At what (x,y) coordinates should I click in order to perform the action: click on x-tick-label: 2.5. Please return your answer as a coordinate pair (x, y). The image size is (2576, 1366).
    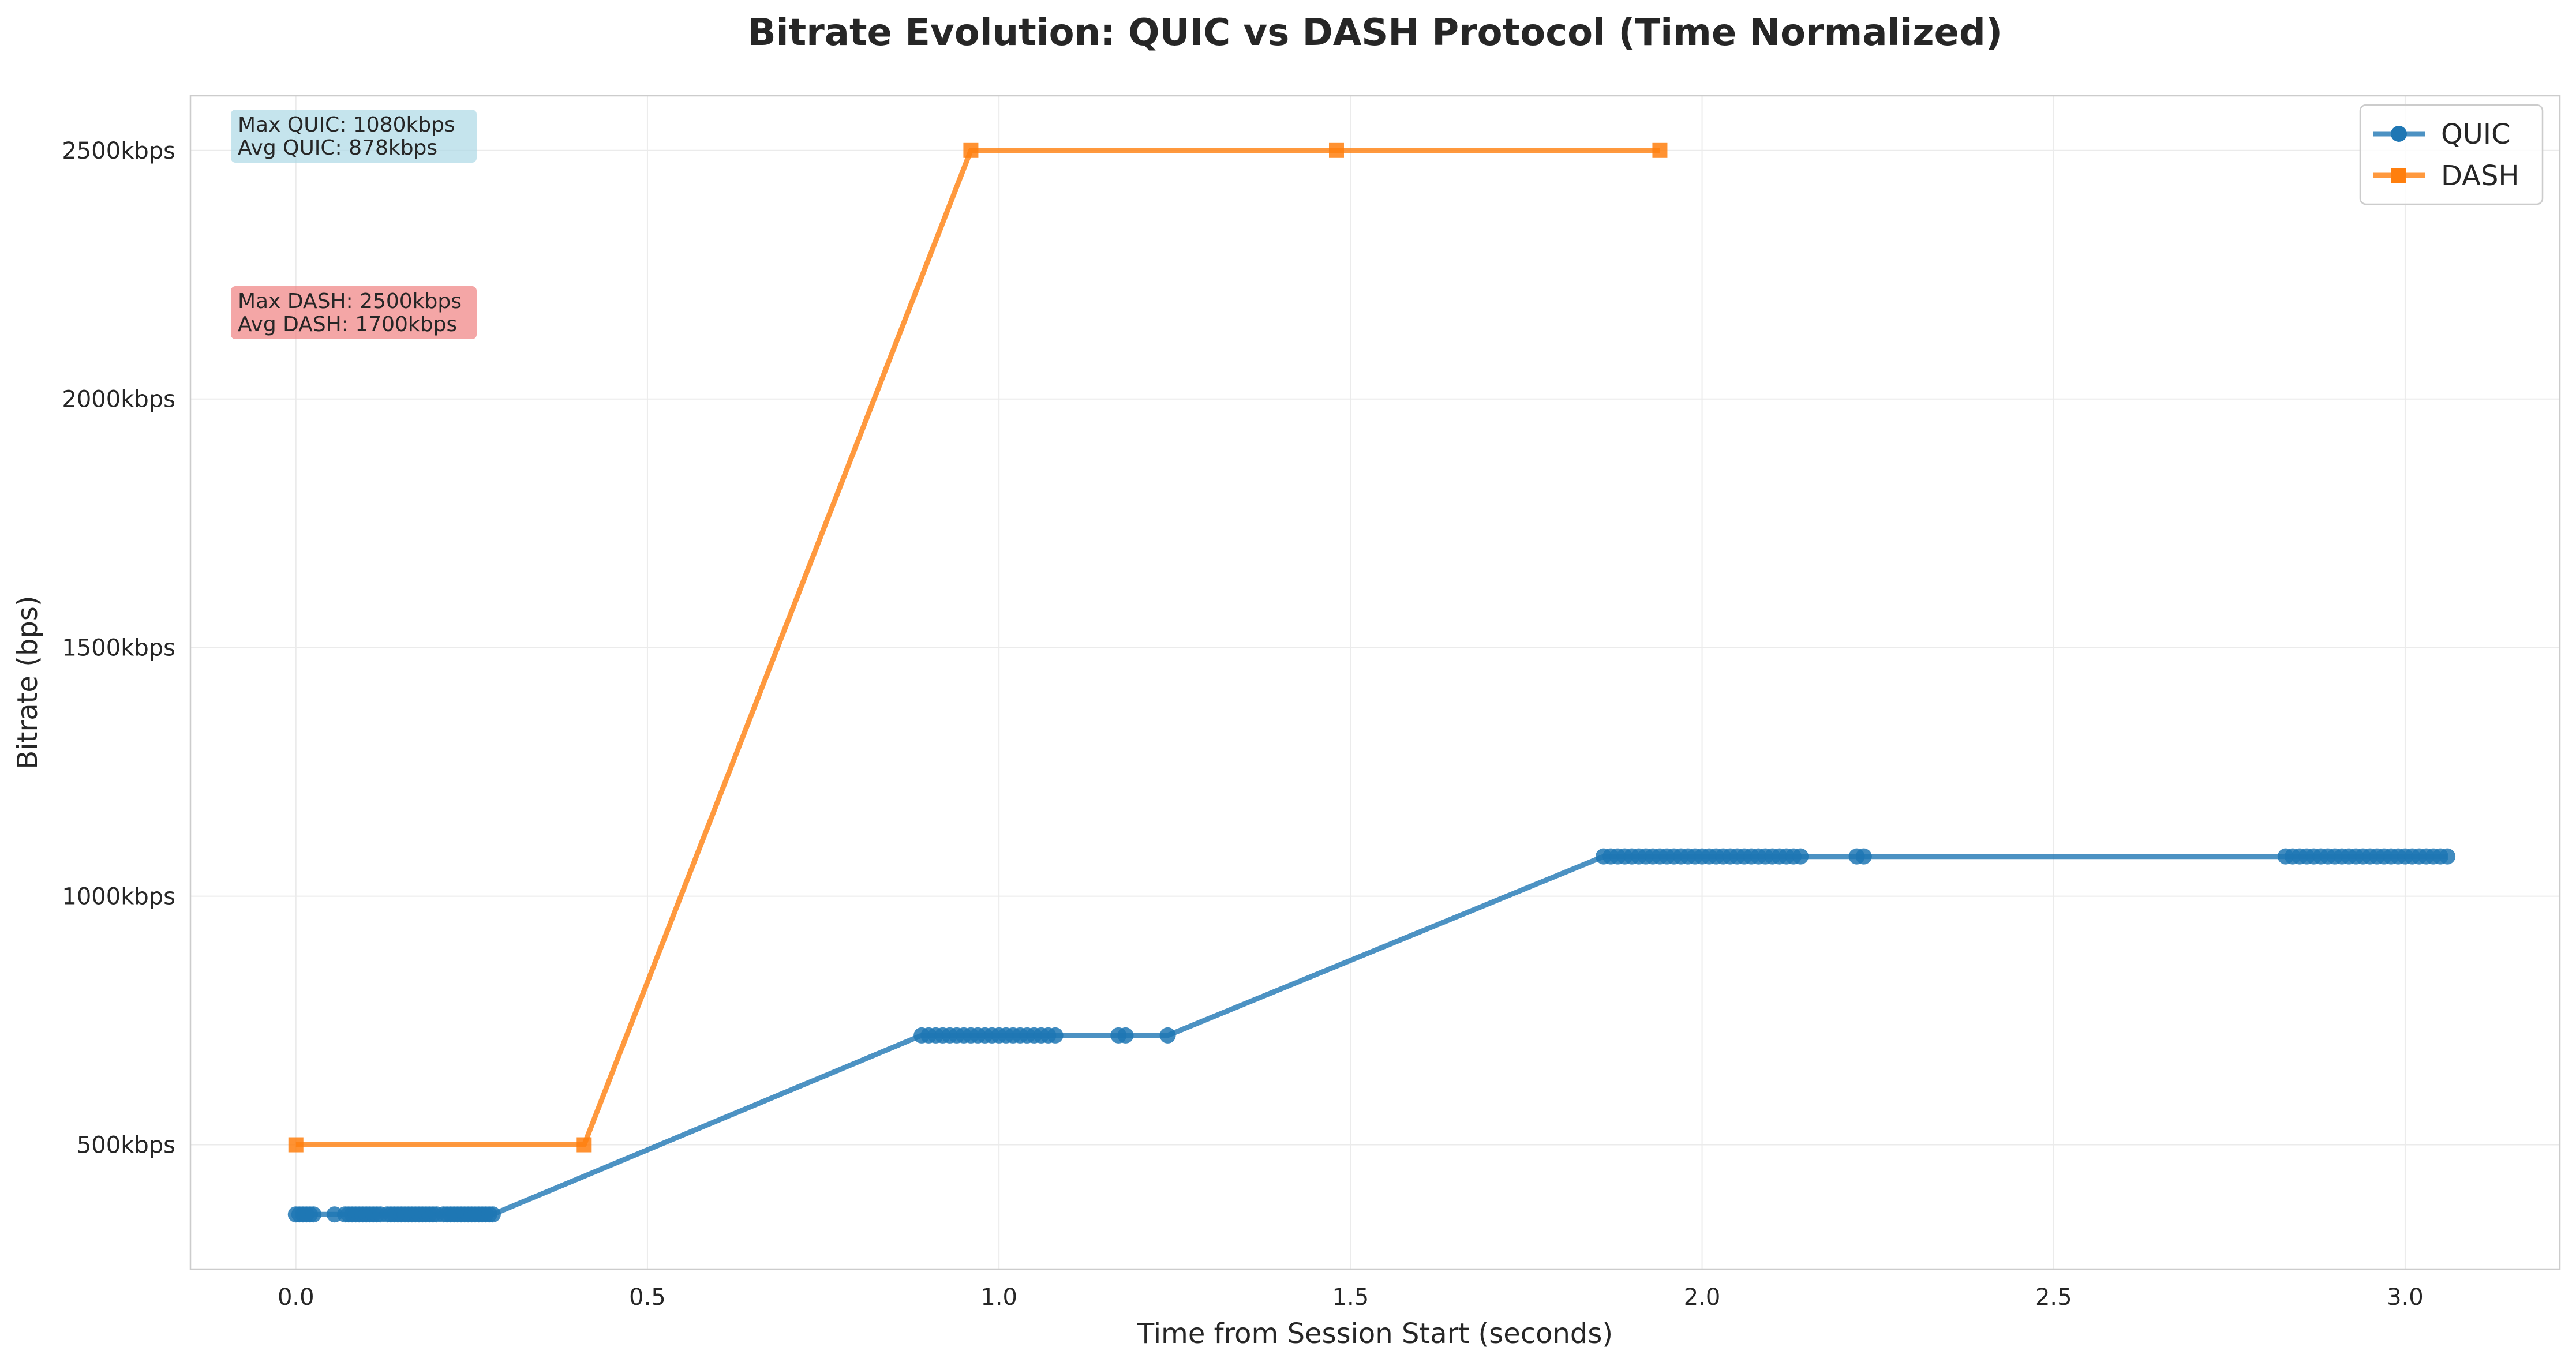
    Looking at the image, I should click on (2053, 1297).